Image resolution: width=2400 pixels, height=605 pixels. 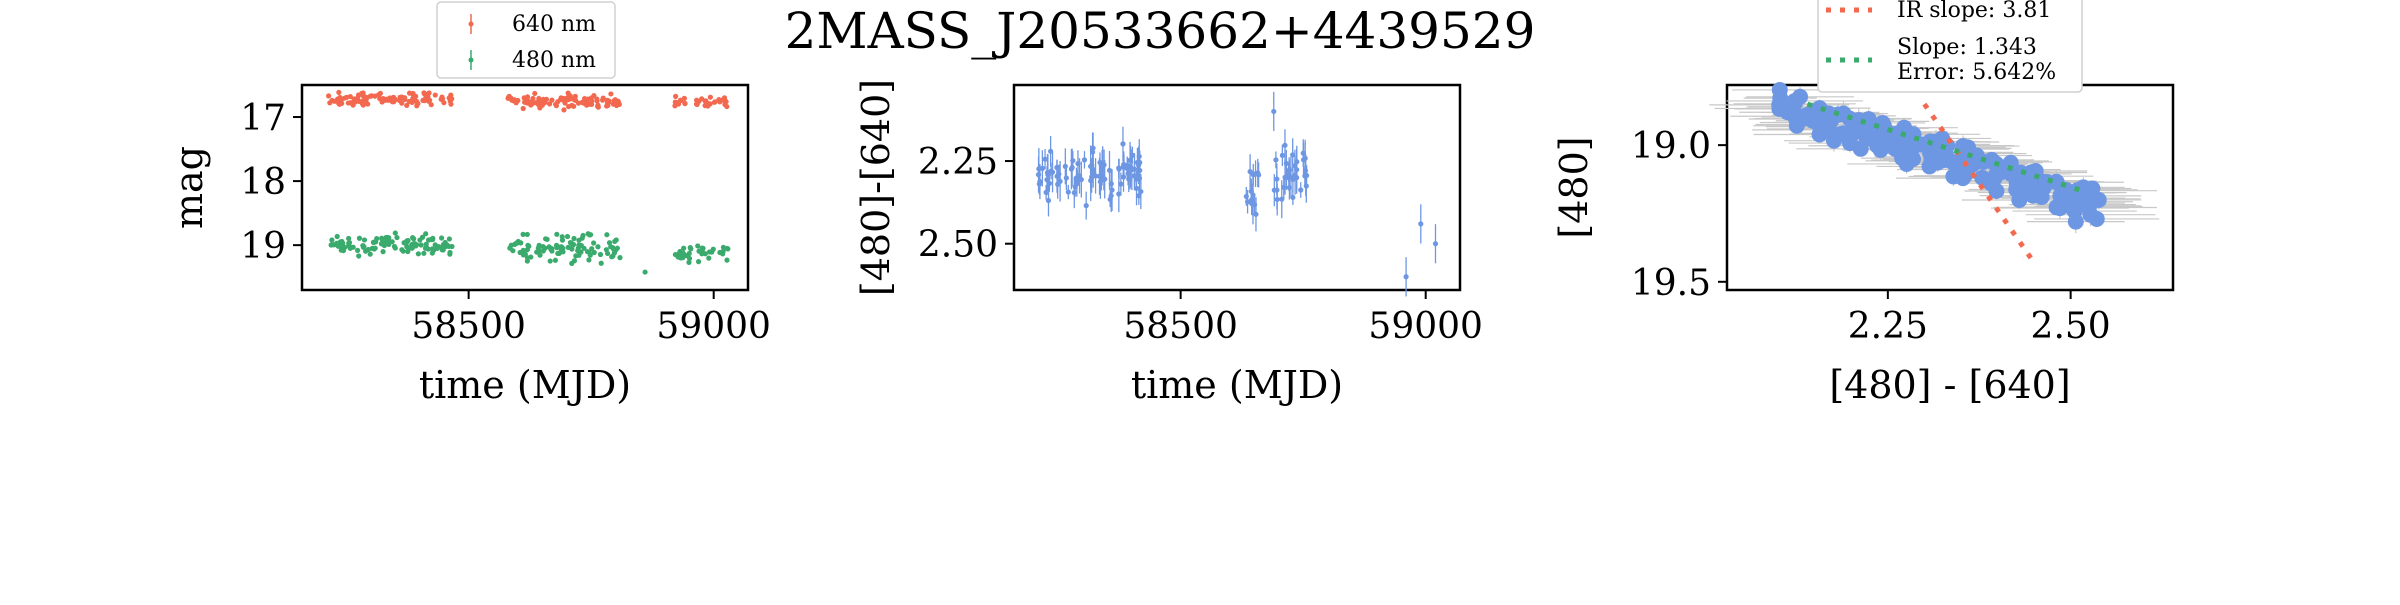 I want to click on legend-label: 640 nm, so click(x=554, y=24).